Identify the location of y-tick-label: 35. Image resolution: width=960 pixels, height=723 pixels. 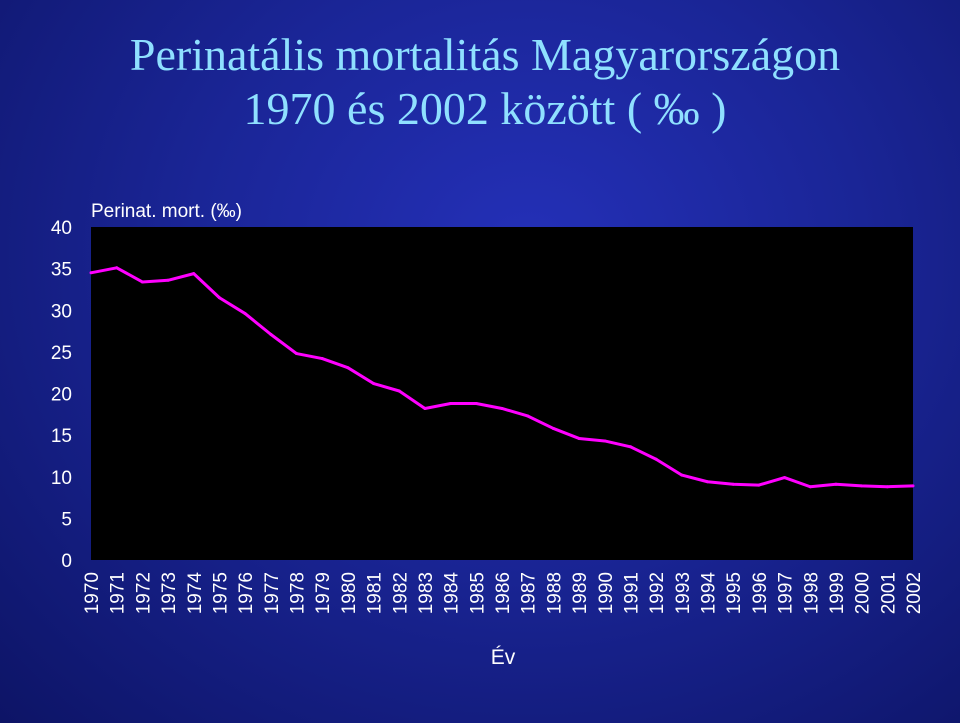
(61, 270).